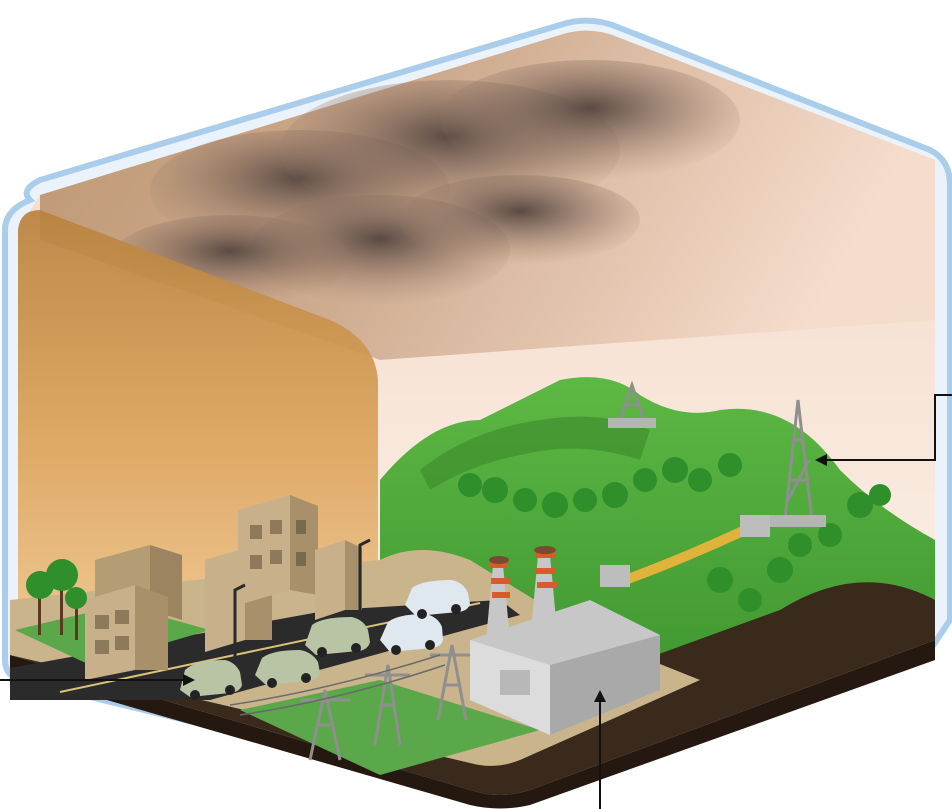 The width and height of the screenshot is (952, 809). I want to click on callout-oil-rig, so click(883, 430).